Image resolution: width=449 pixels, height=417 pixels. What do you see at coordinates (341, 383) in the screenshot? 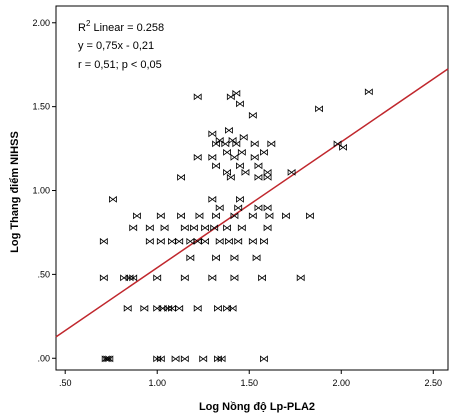
I see `x-tick-label: 2.00` at bounding box center [341, 383].